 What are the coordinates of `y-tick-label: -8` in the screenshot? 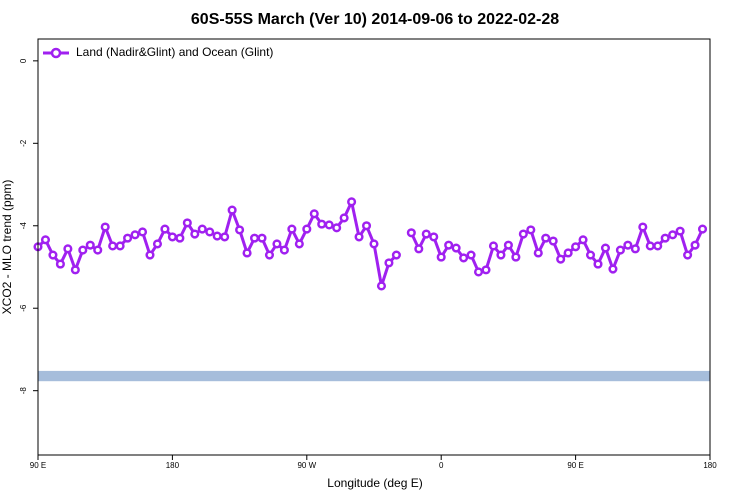 It's located at (23, 391).